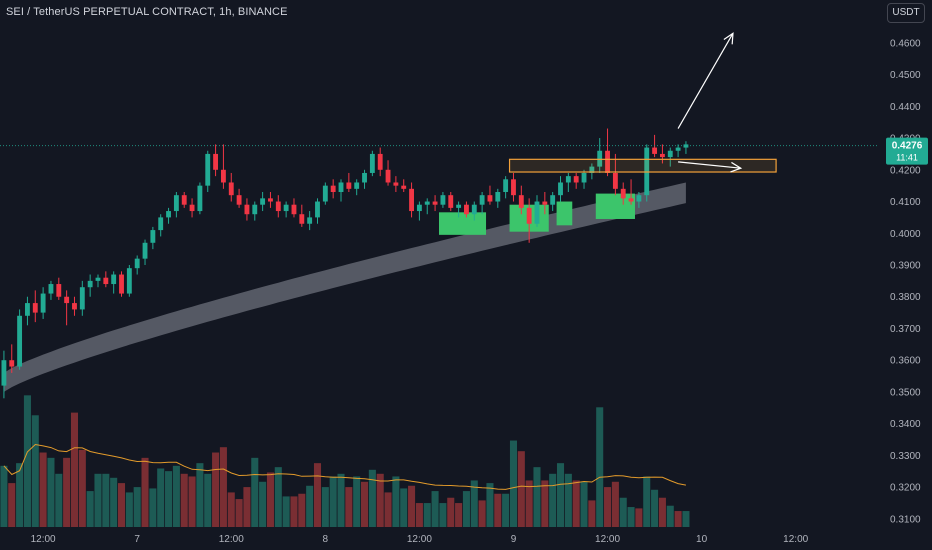 This screenshot has width=932, height=550. Describe the element at coordinates (906, 13) in the screenshot. I see `currency-button: USDT` at that location.